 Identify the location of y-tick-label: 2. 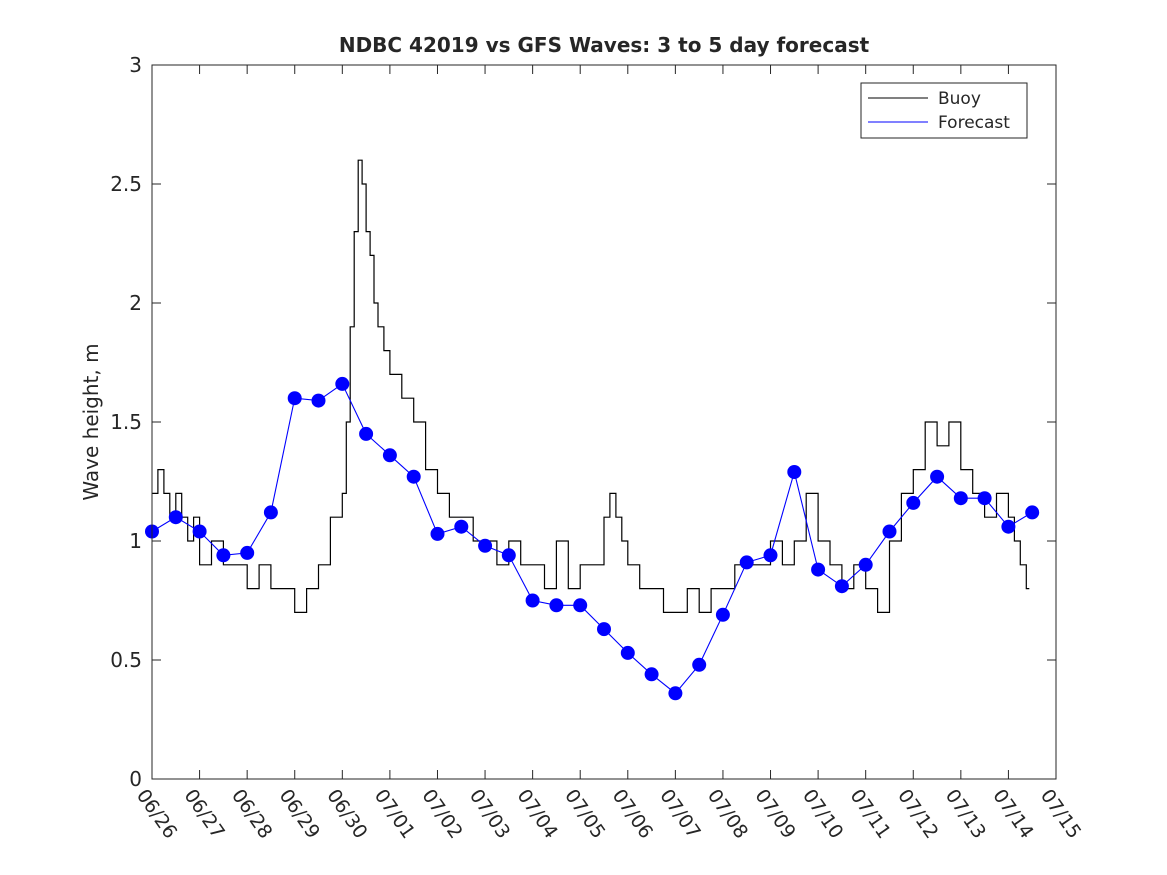
(135, 303).